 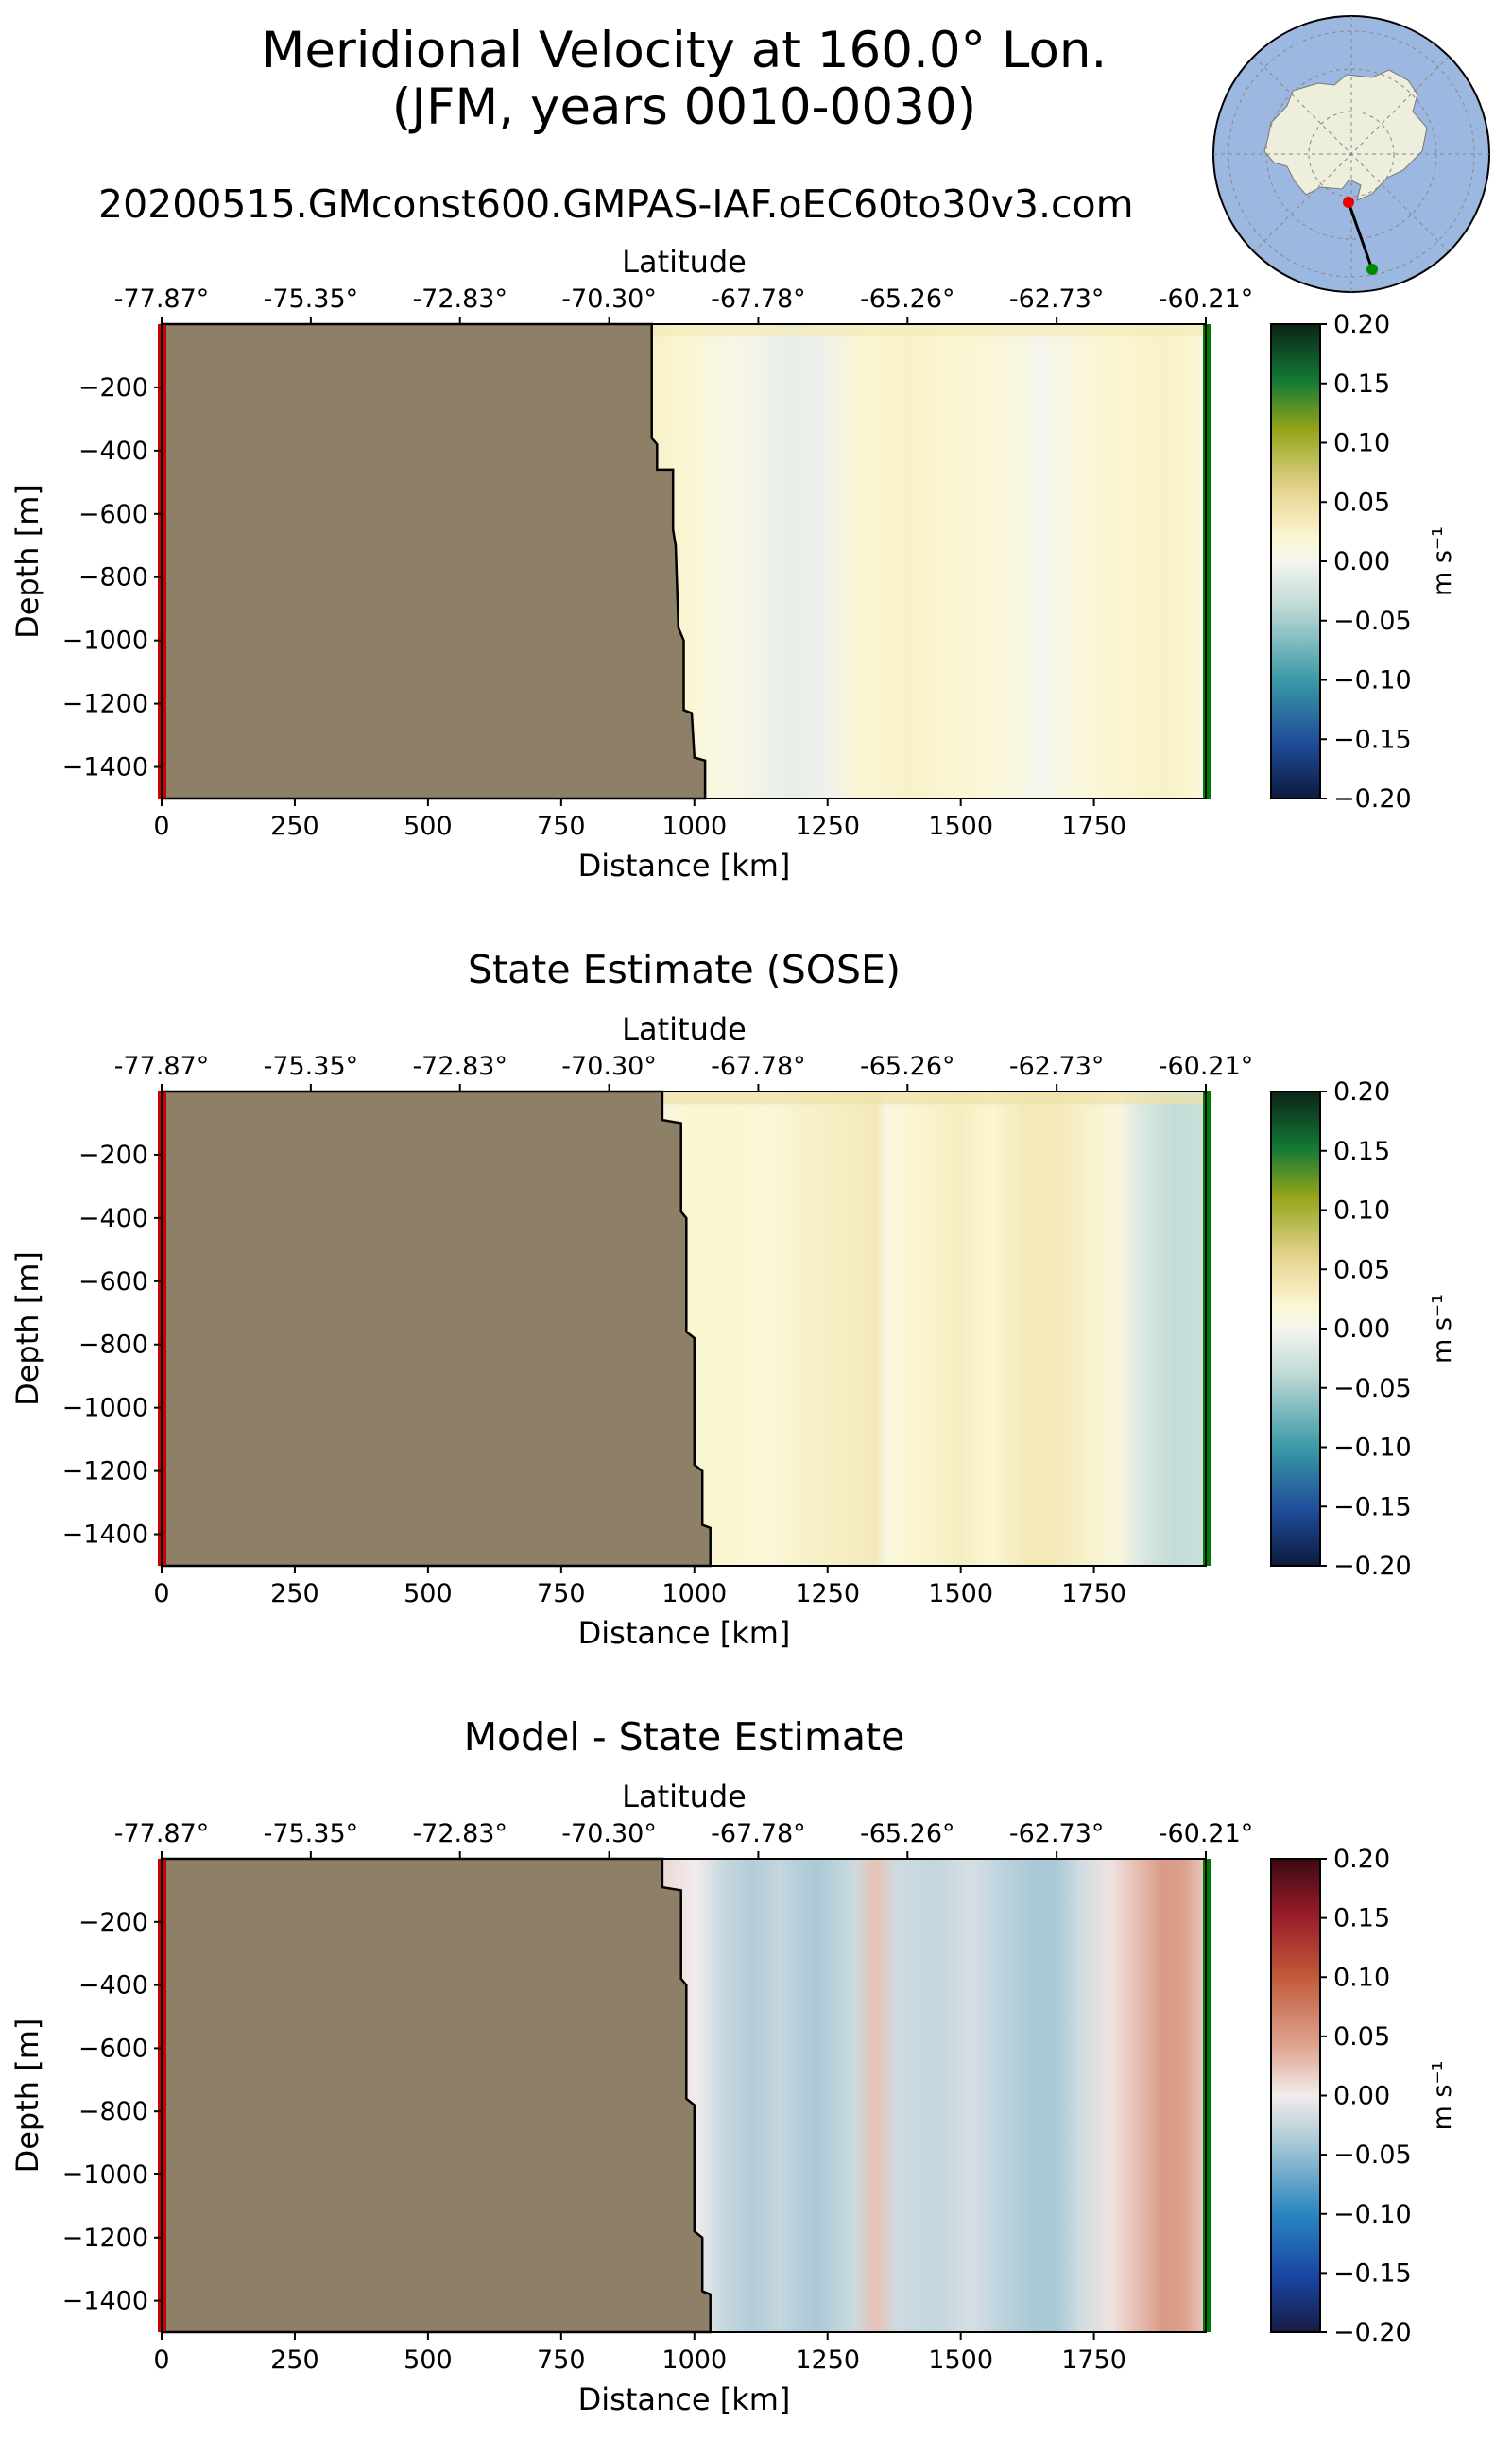 What do you see at coordinates (1372, 269) in the screenshot?
I see `inset-end-marker` at bounding box center [1372, 269].